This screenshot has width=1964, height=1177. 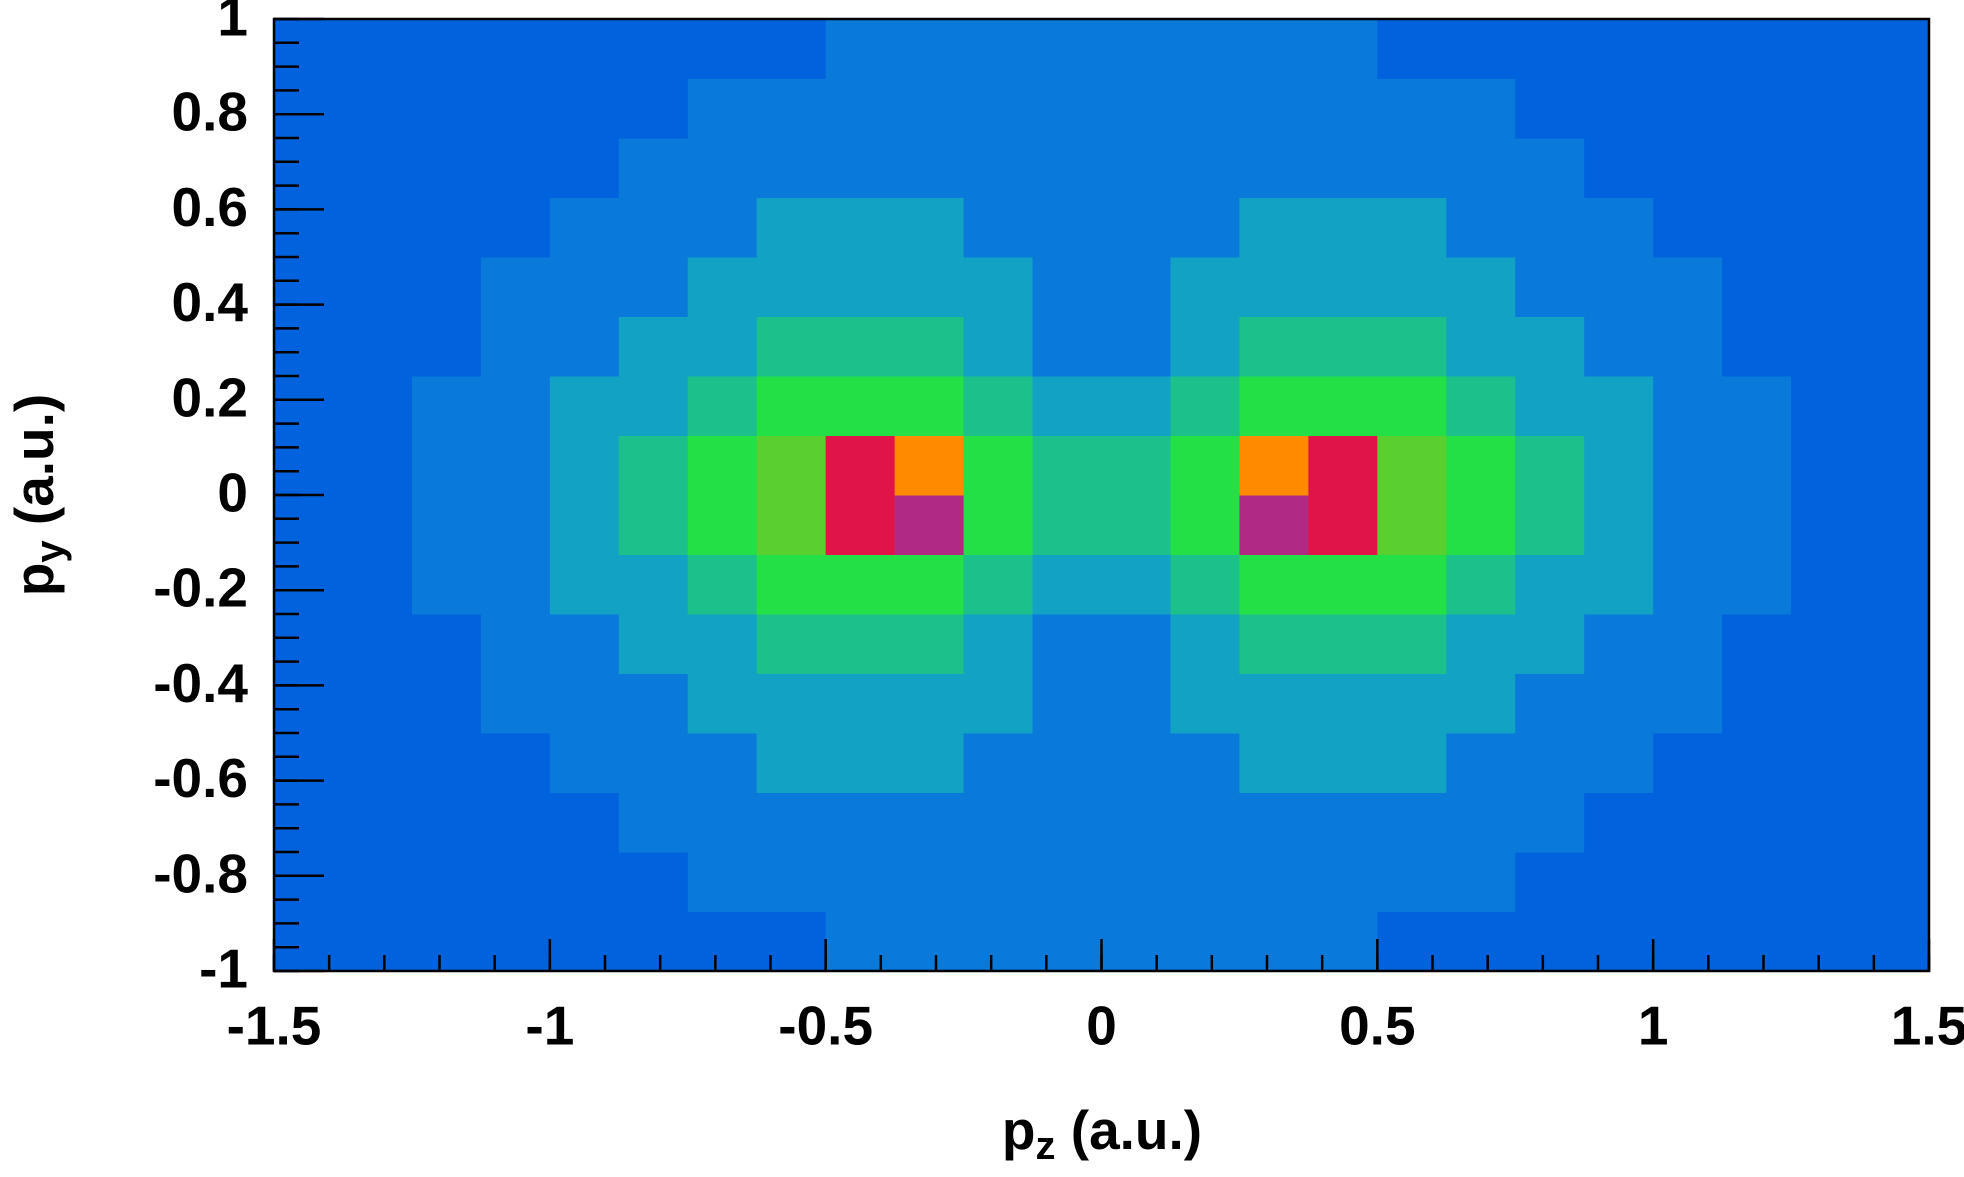 I want to click on x-tick-label: 1.5, so click(x=1927, y=1026).